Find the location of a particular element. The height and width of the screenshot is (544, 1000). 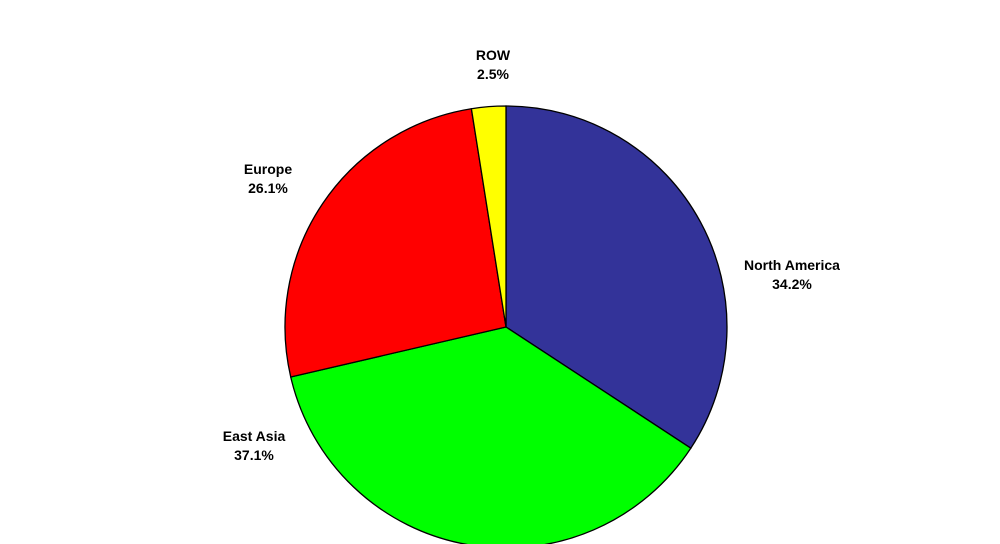

slice-percent: 37.1% is located at coordinates (254, 455).